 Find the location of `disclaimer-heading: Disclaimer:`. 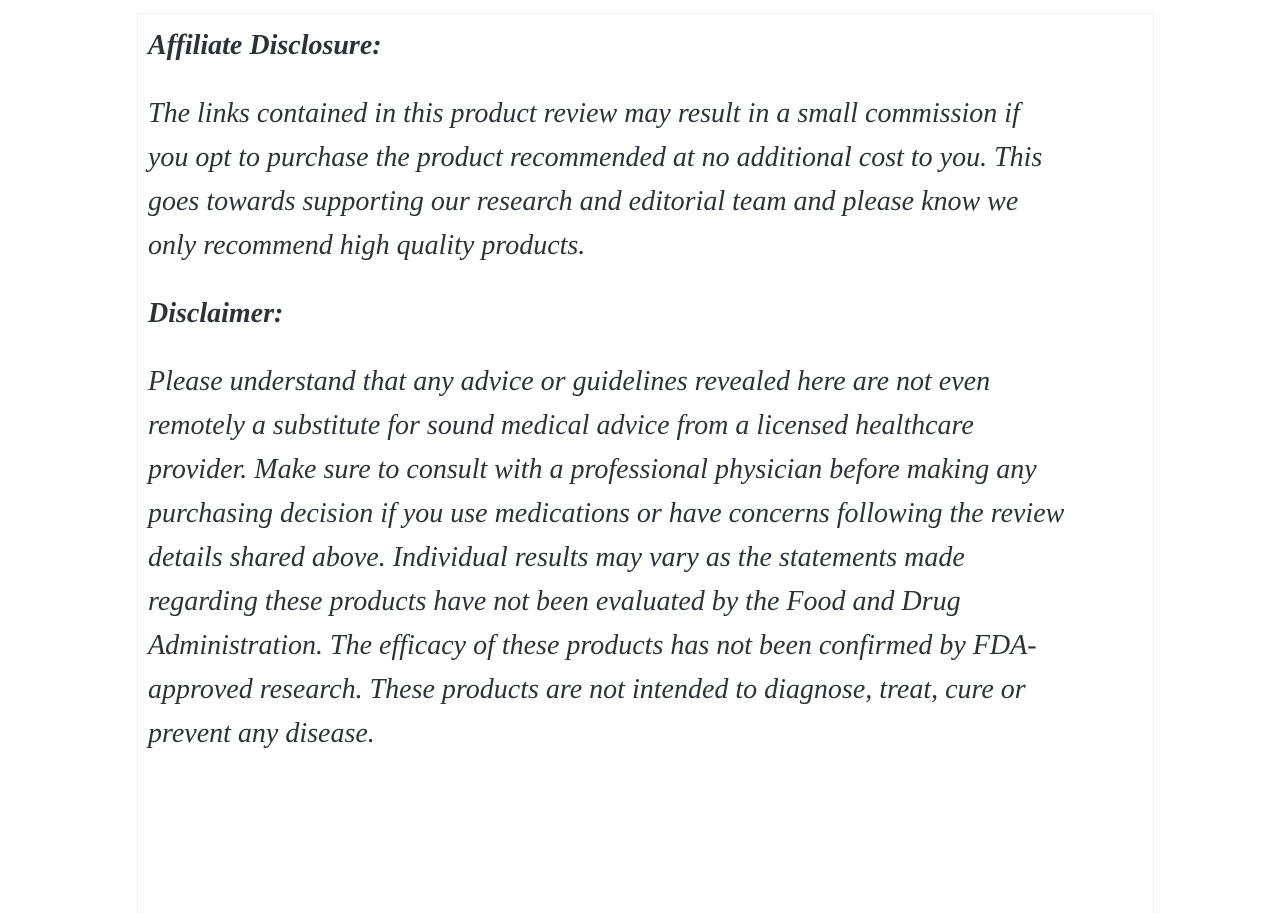

disclaimer-heading: Disclaimer: is located at coordinates (216, 313).